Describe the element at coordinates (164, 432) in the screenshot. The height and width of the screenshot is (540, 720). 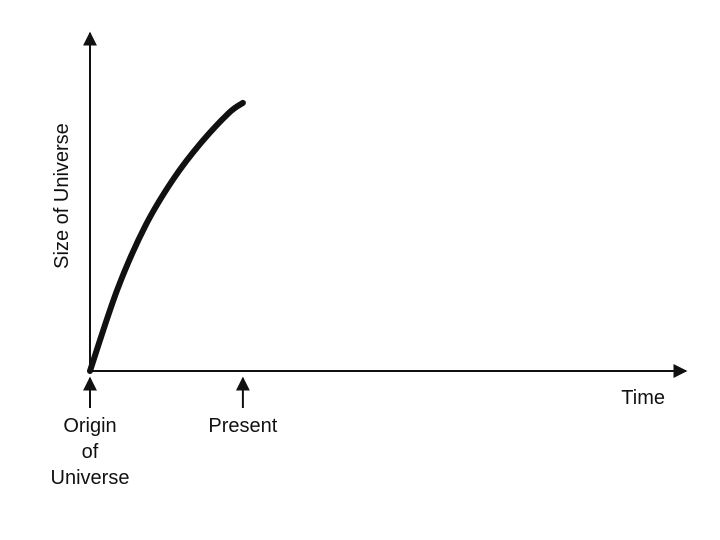
I see `annotations: Origin of Universe Present` at that location.